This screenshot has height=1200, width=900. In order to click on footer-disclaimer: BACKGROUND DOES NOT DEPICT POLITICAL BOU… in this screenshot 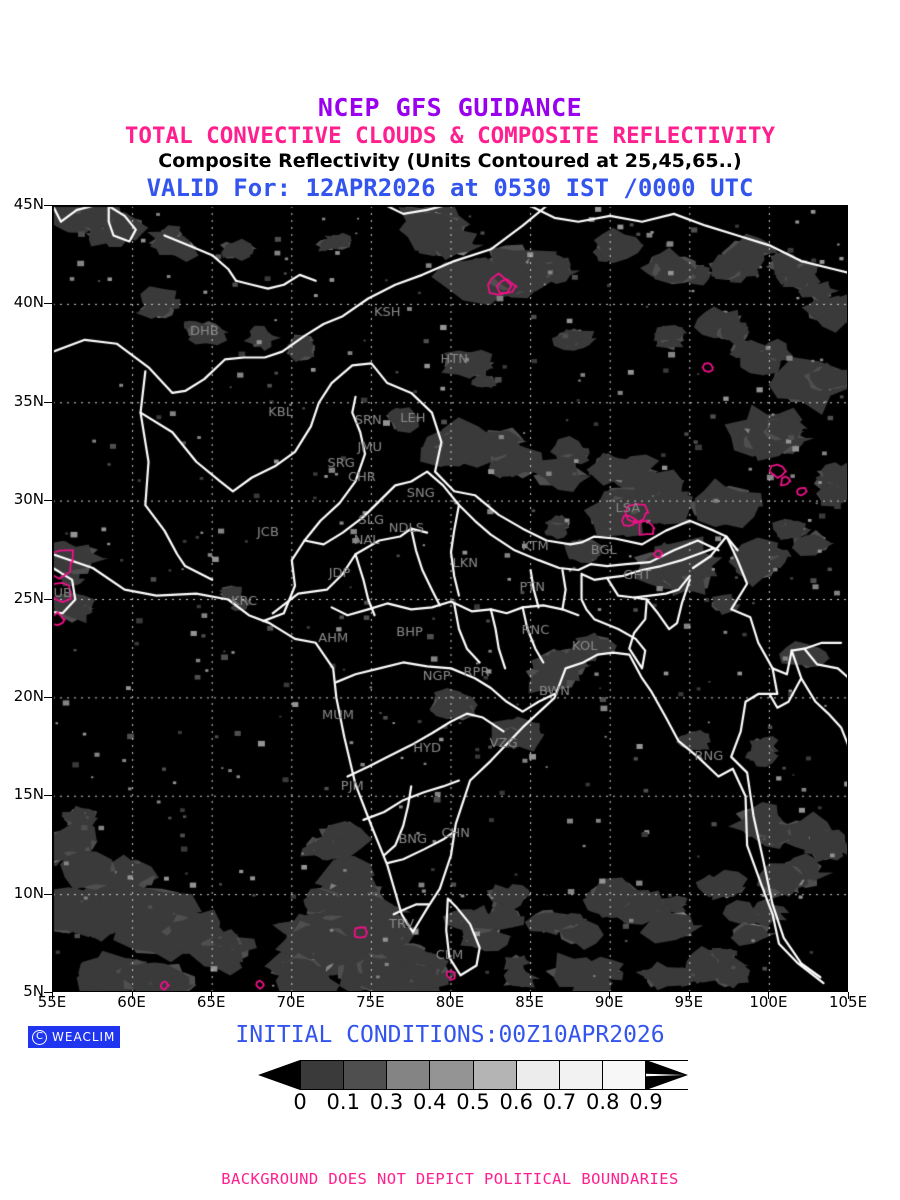, I will do `click(450, 1179)`.